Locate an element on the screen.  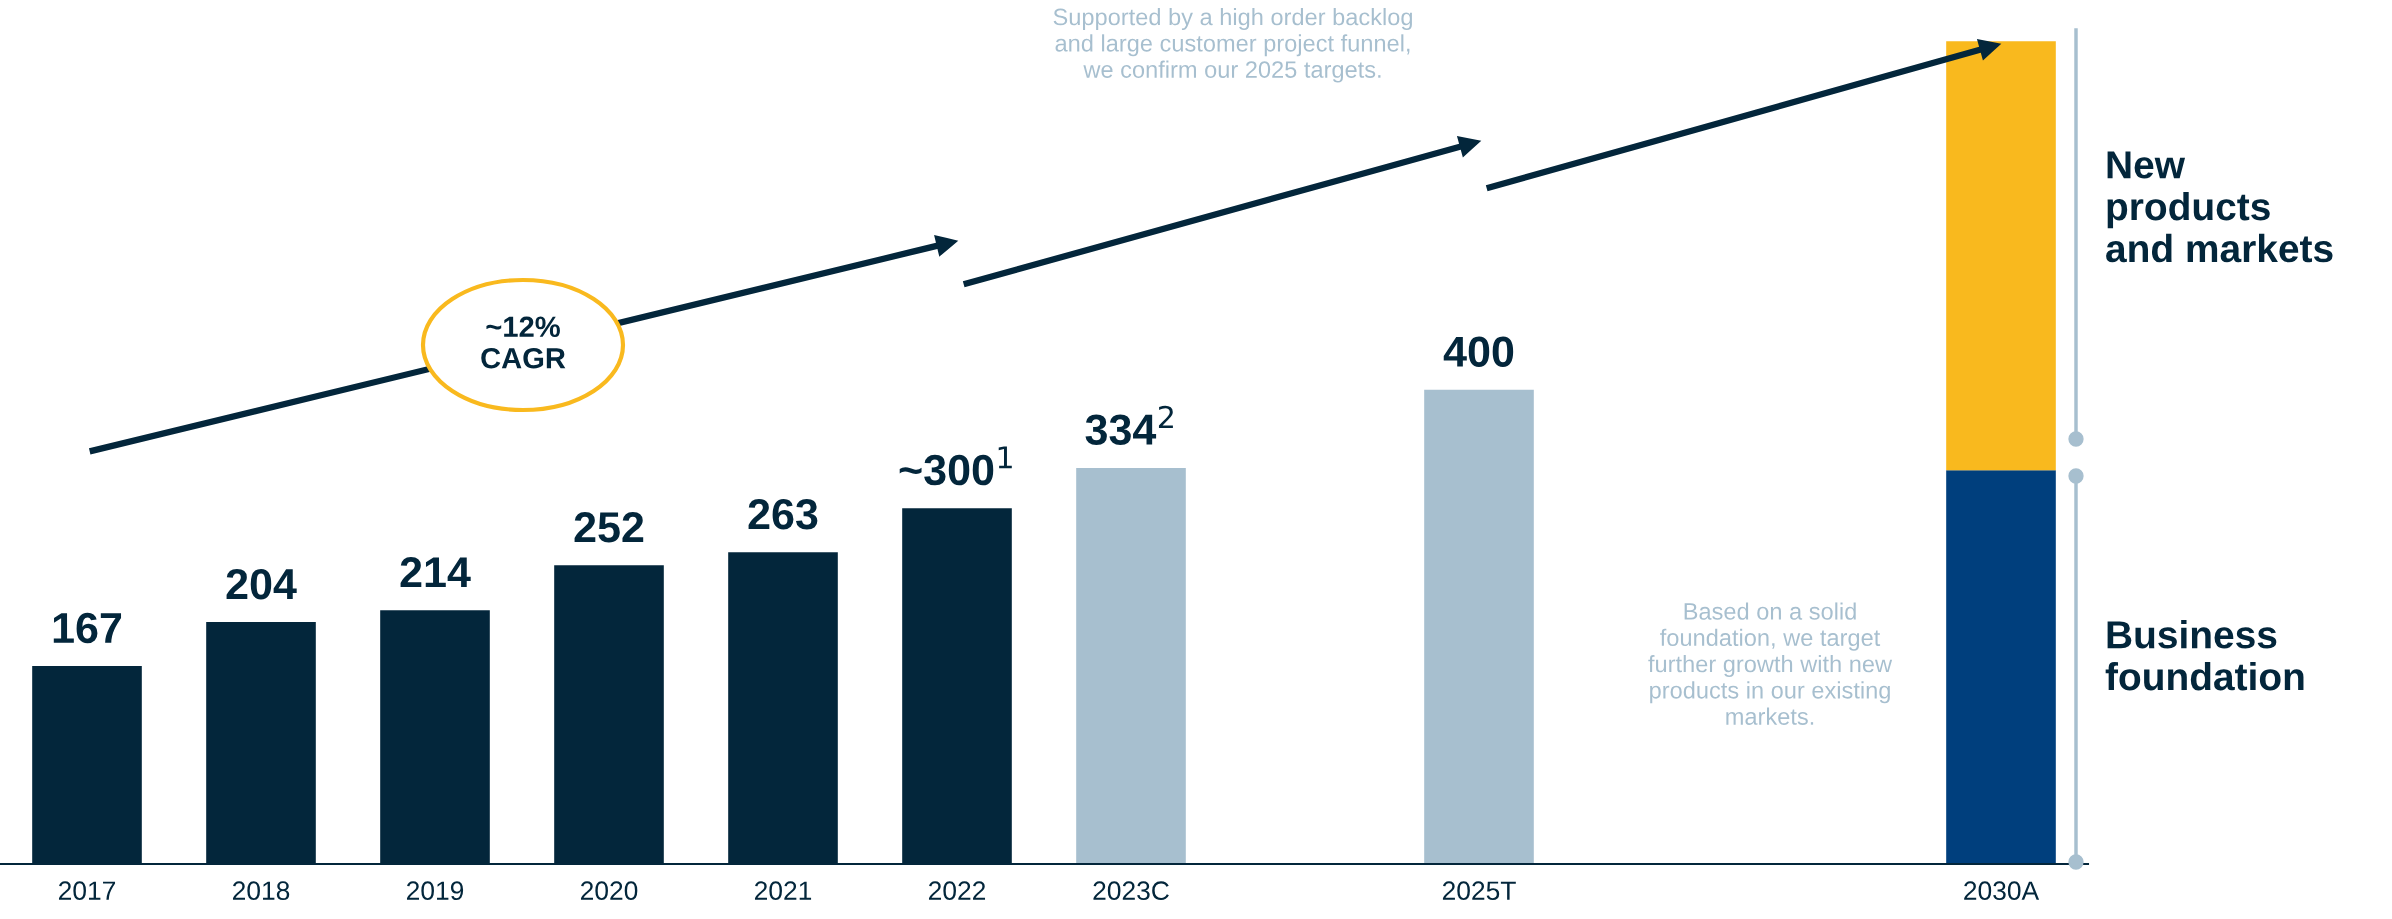
x-tick-label: 2021 is located at coordinates (783, 891).